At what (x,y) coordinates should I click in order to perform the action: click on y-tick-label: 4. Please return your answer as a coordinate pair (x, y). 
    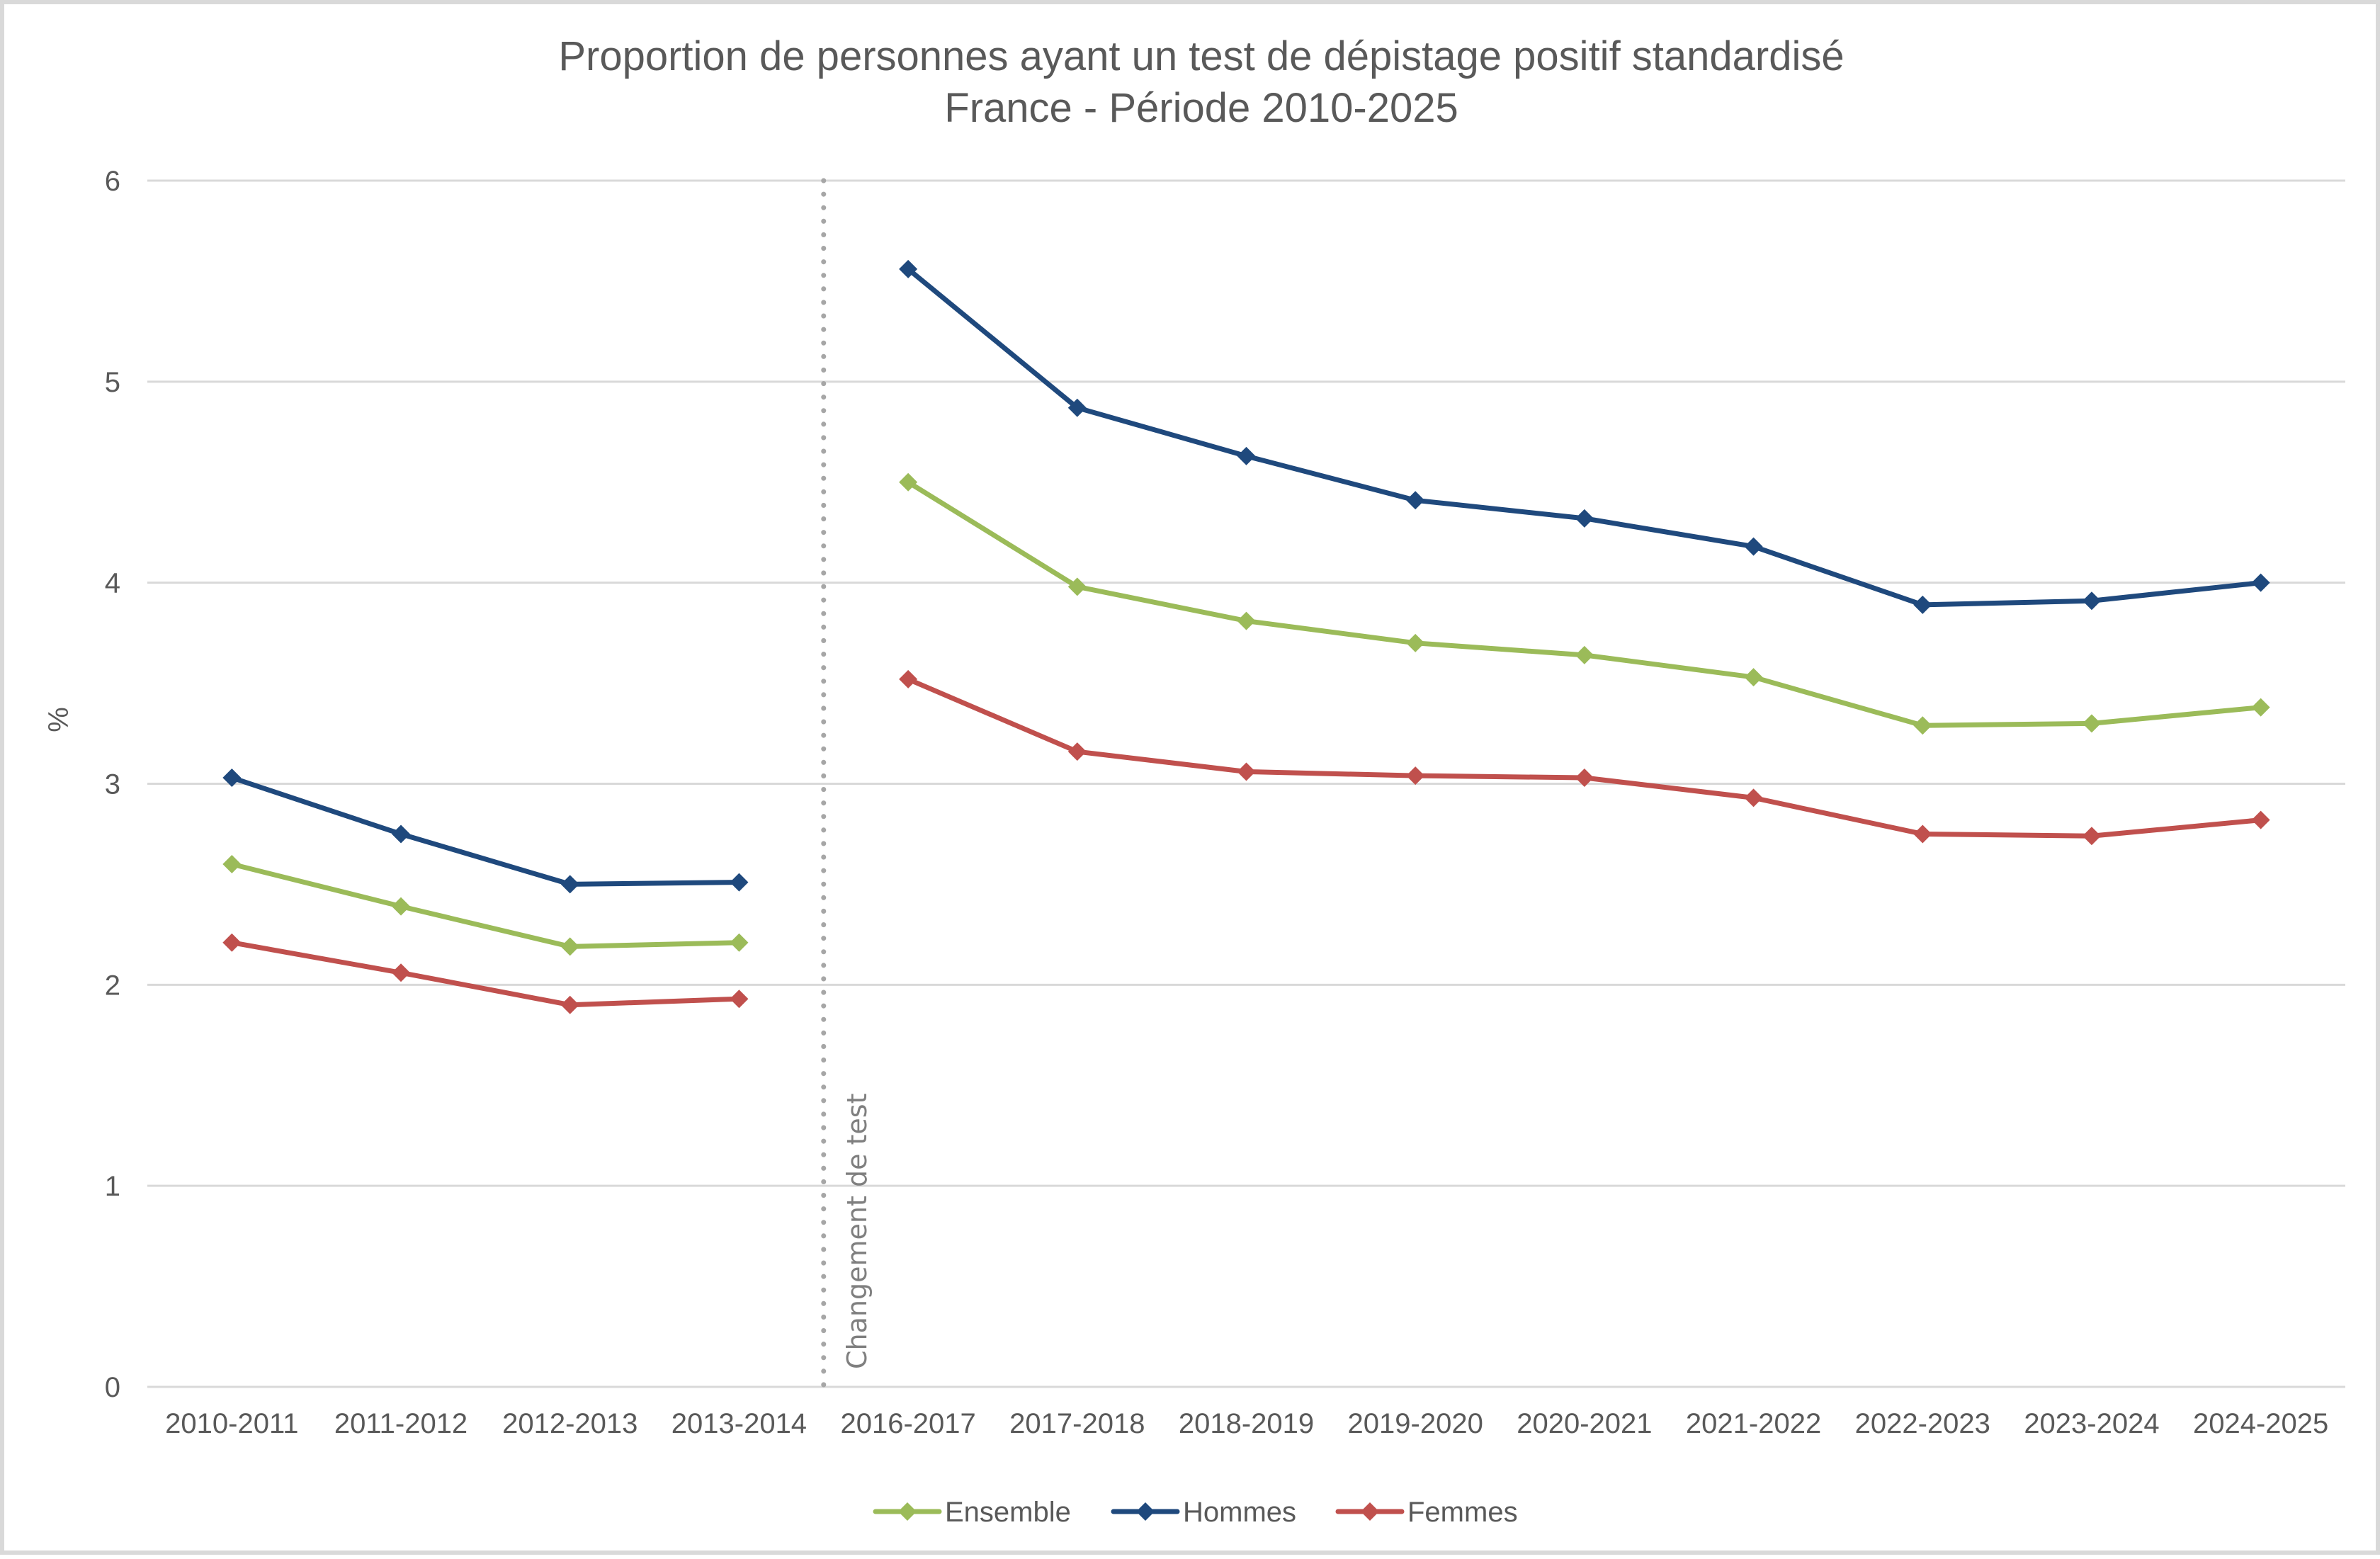
    Looking at the image, I should click on (113, 583).